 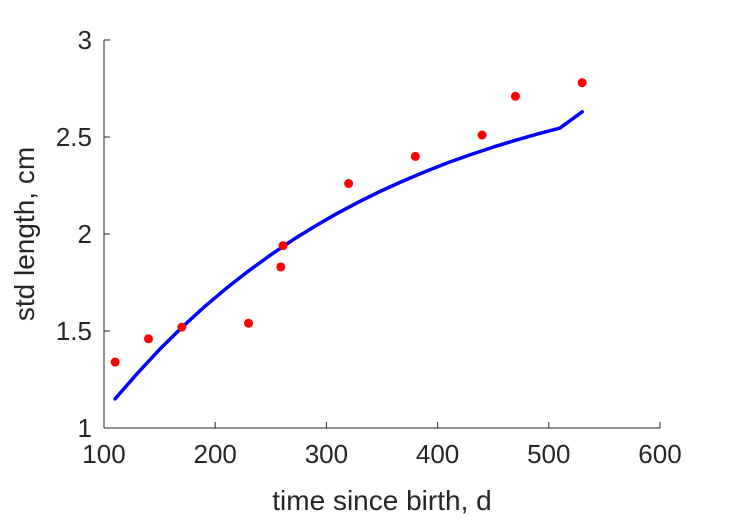 What do you see at coordinates (74, 331) in the screenshot?
I see `y-tick-label: 1.5` at bounding box center [74, 331].